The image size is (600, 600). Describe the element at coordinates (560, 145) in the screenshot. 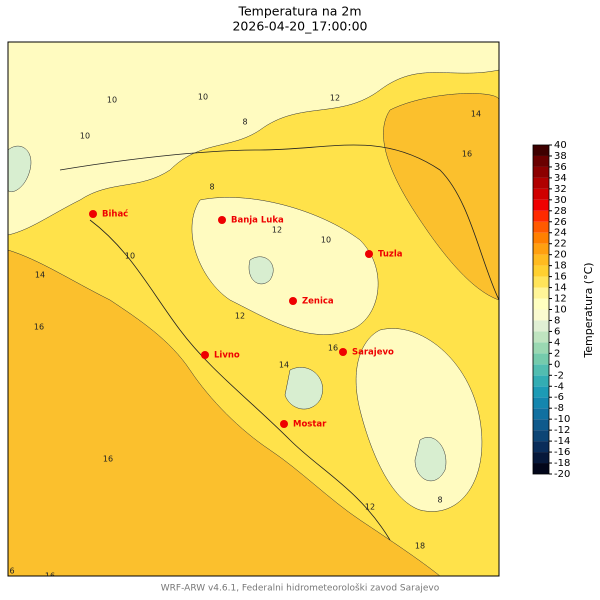

I see `colorbar-tick-label: 40` at that location.